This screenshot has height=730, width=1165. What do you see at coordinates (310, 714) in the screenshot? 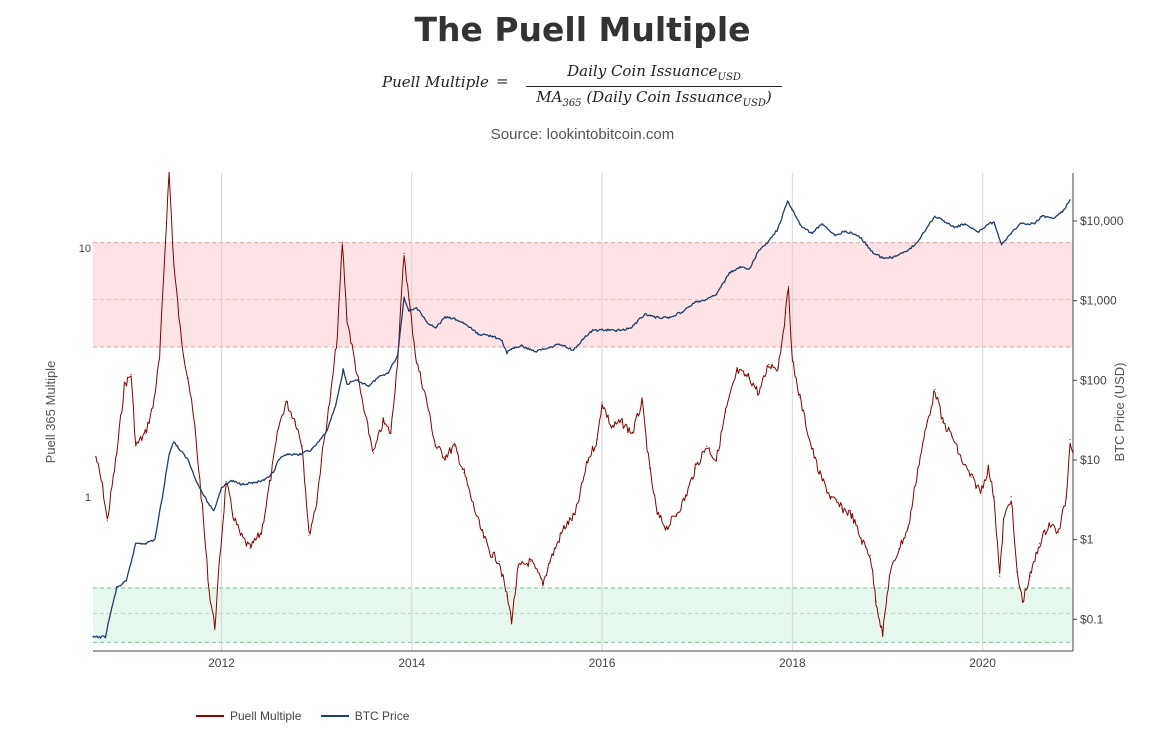
I see `legend: Puell Multiple BTC Price` at bounding box center [310, 714].